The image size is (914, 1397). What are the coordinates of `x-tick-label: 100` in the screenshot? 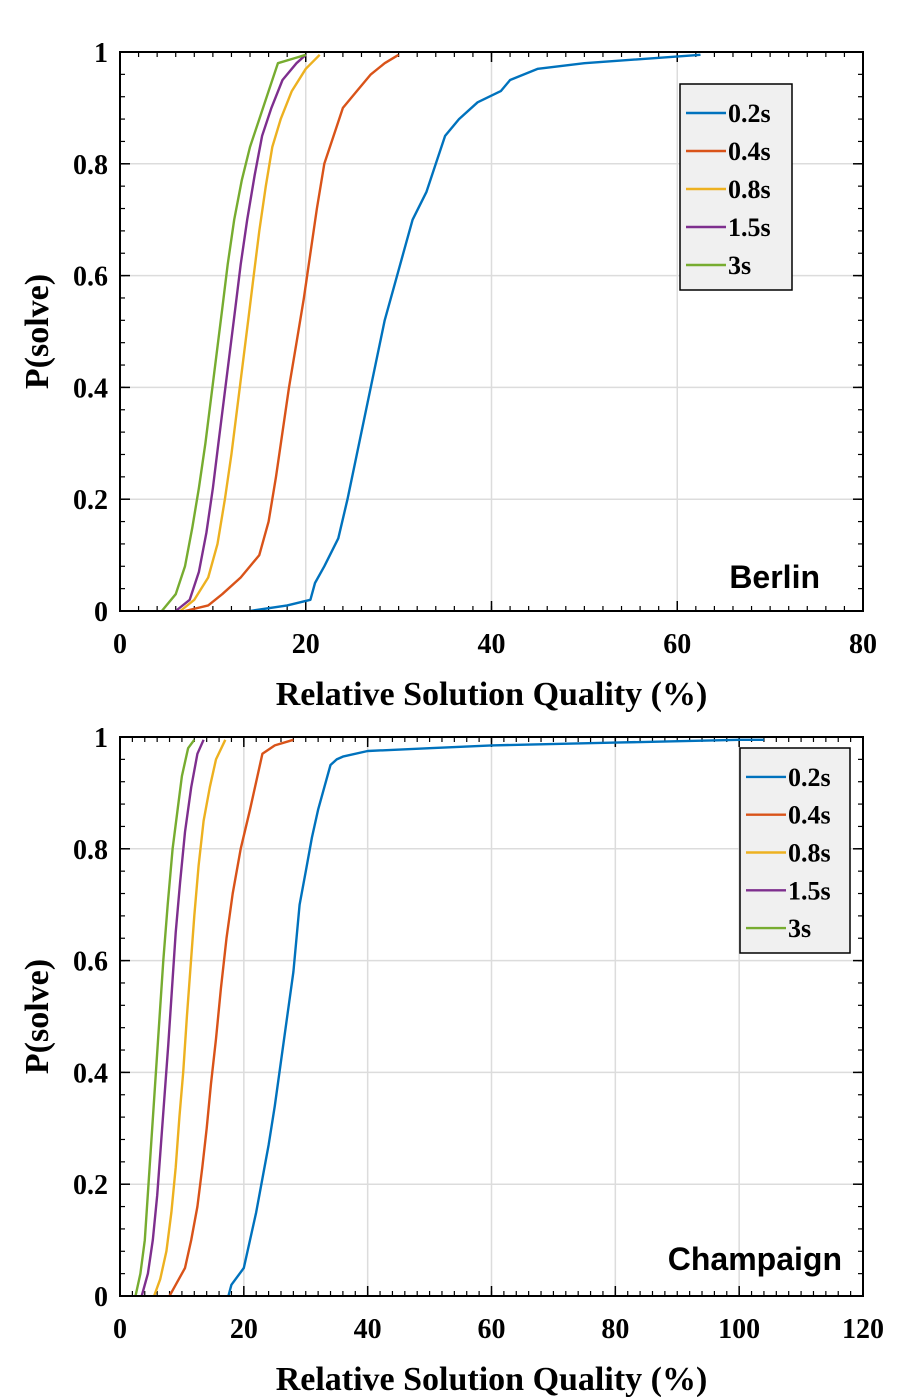 It's located at (739, 1329).